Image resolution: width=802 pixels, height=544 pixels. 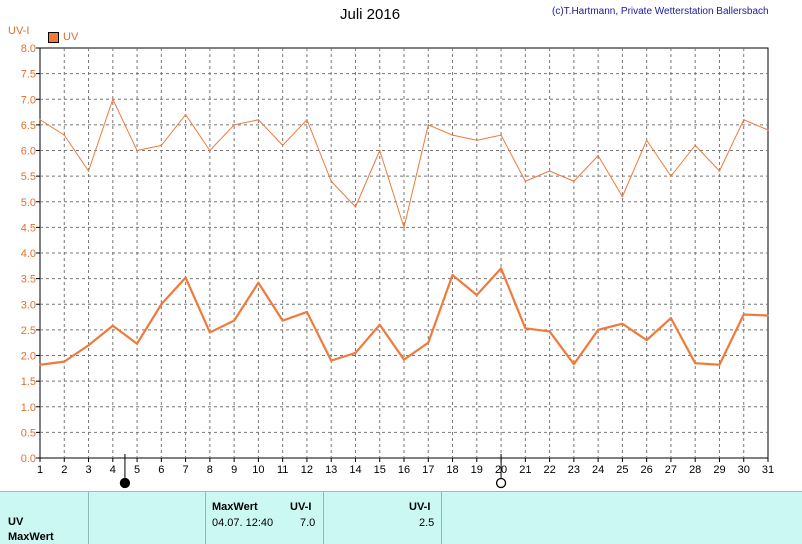 I want to click on y-tick-label: 0.0, so click(x=28, y=459).